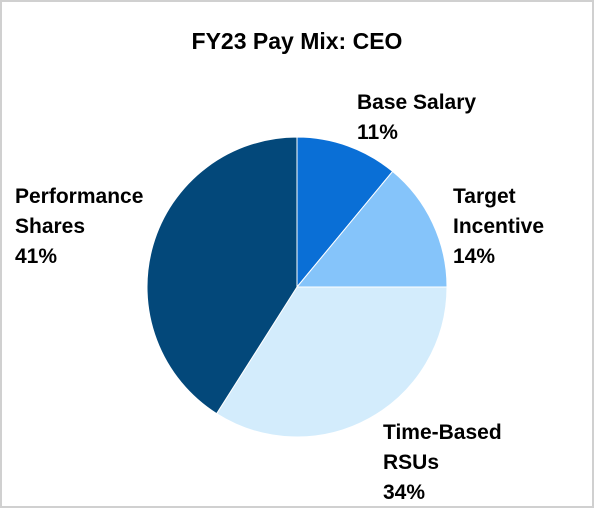  What do you see at coordinates (297, 41) in the screenshot?
I see `chart-title: FY23 Pay Mix: CEO` at bounding box center [297, 41].